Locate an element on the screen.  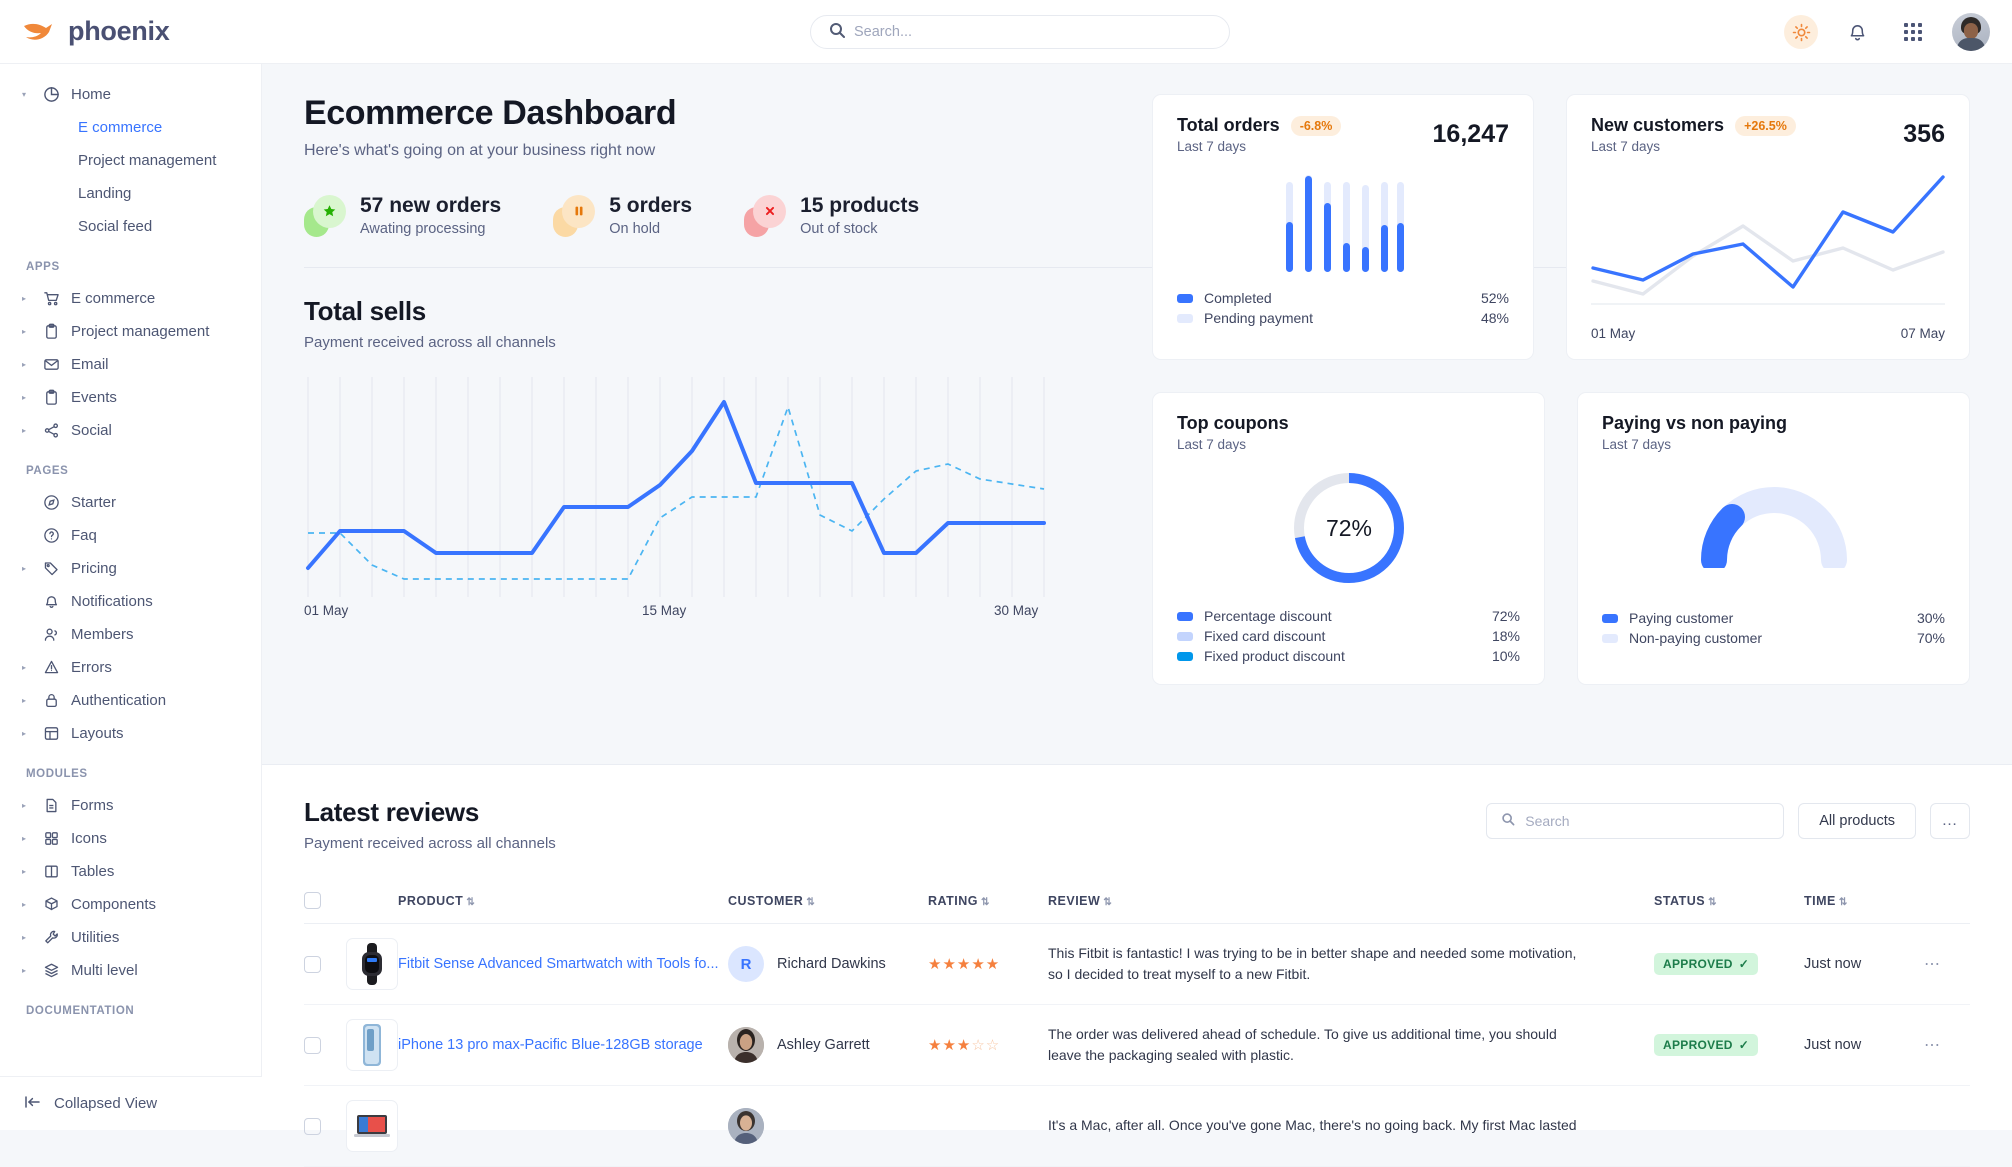
apps-grid-icon is located at coordinates (1913, 32).